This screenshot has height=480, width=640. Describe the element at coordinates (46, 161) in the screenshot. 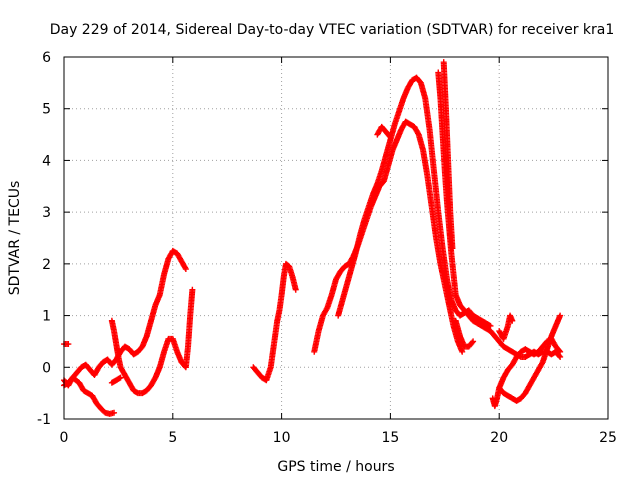

I see `y-tick-label: 4` at that location.